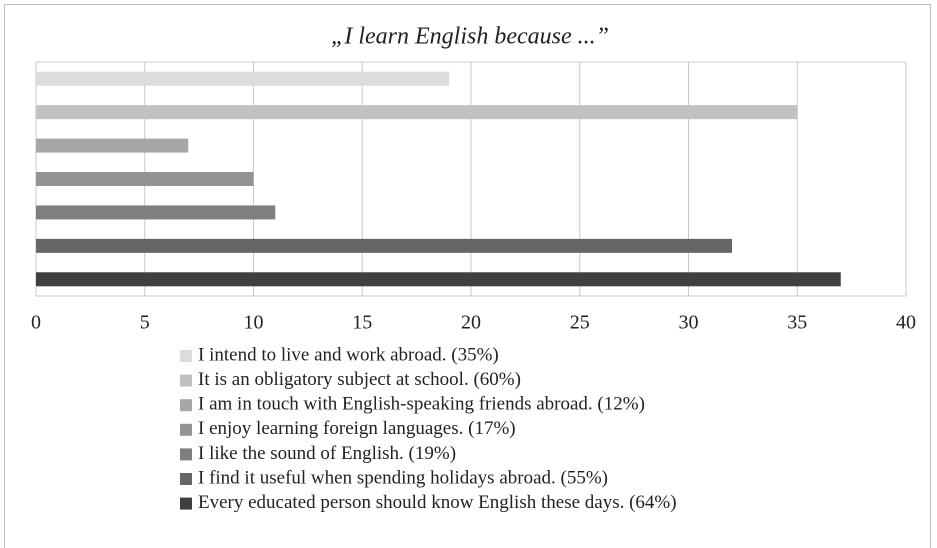 The width and height of the screenshot is (937, 548). I want to click on x-tick-label: 20, so click(471, 323).